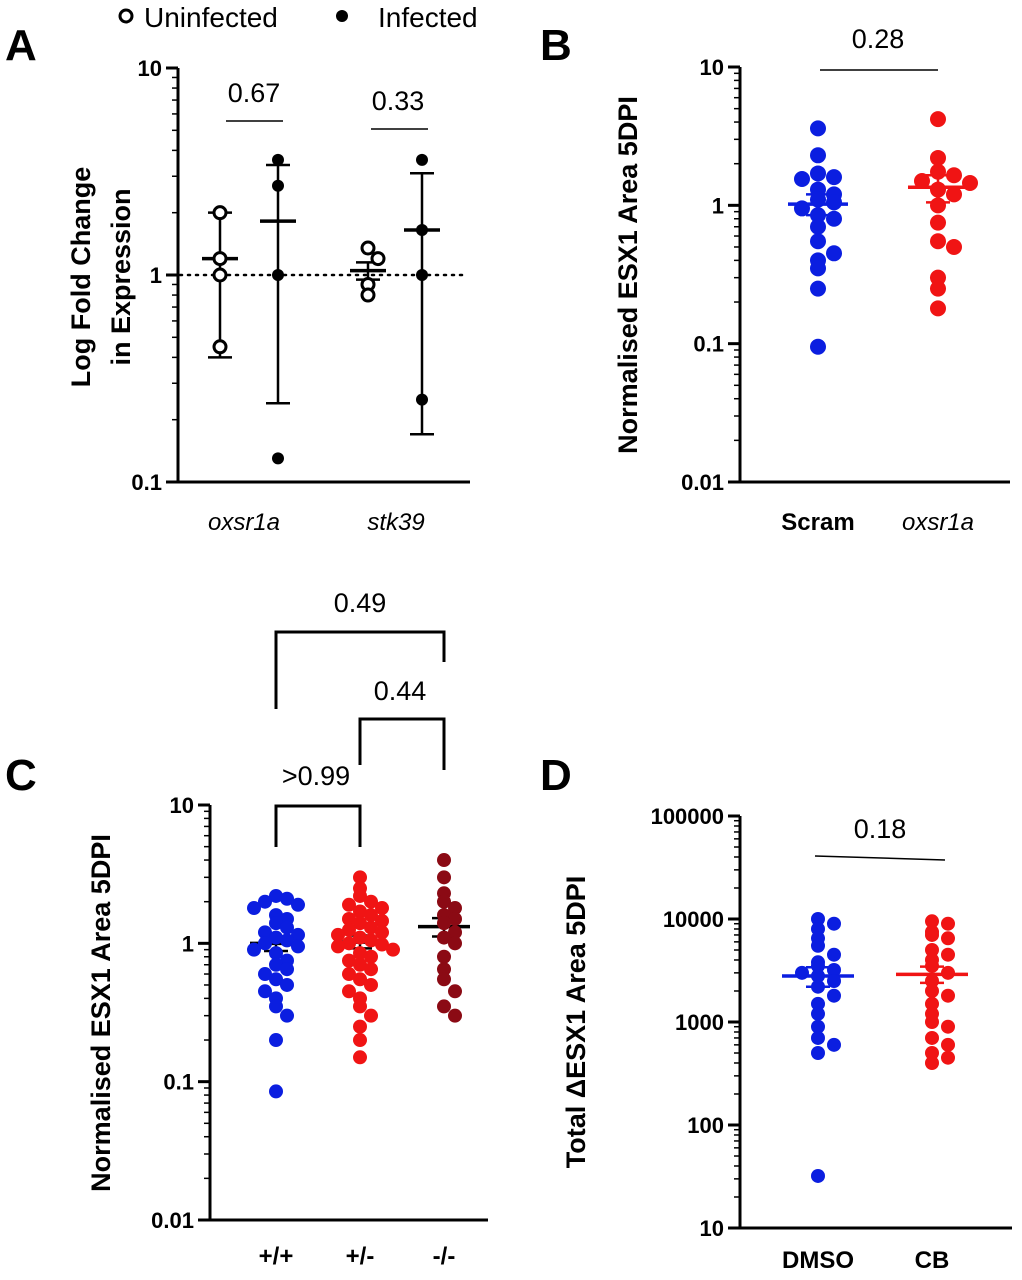 The image size is (1022, 1280). Describe the element at coordinates (712, 67) in the screenshot. I see `y-tick-label: 10` at that location.